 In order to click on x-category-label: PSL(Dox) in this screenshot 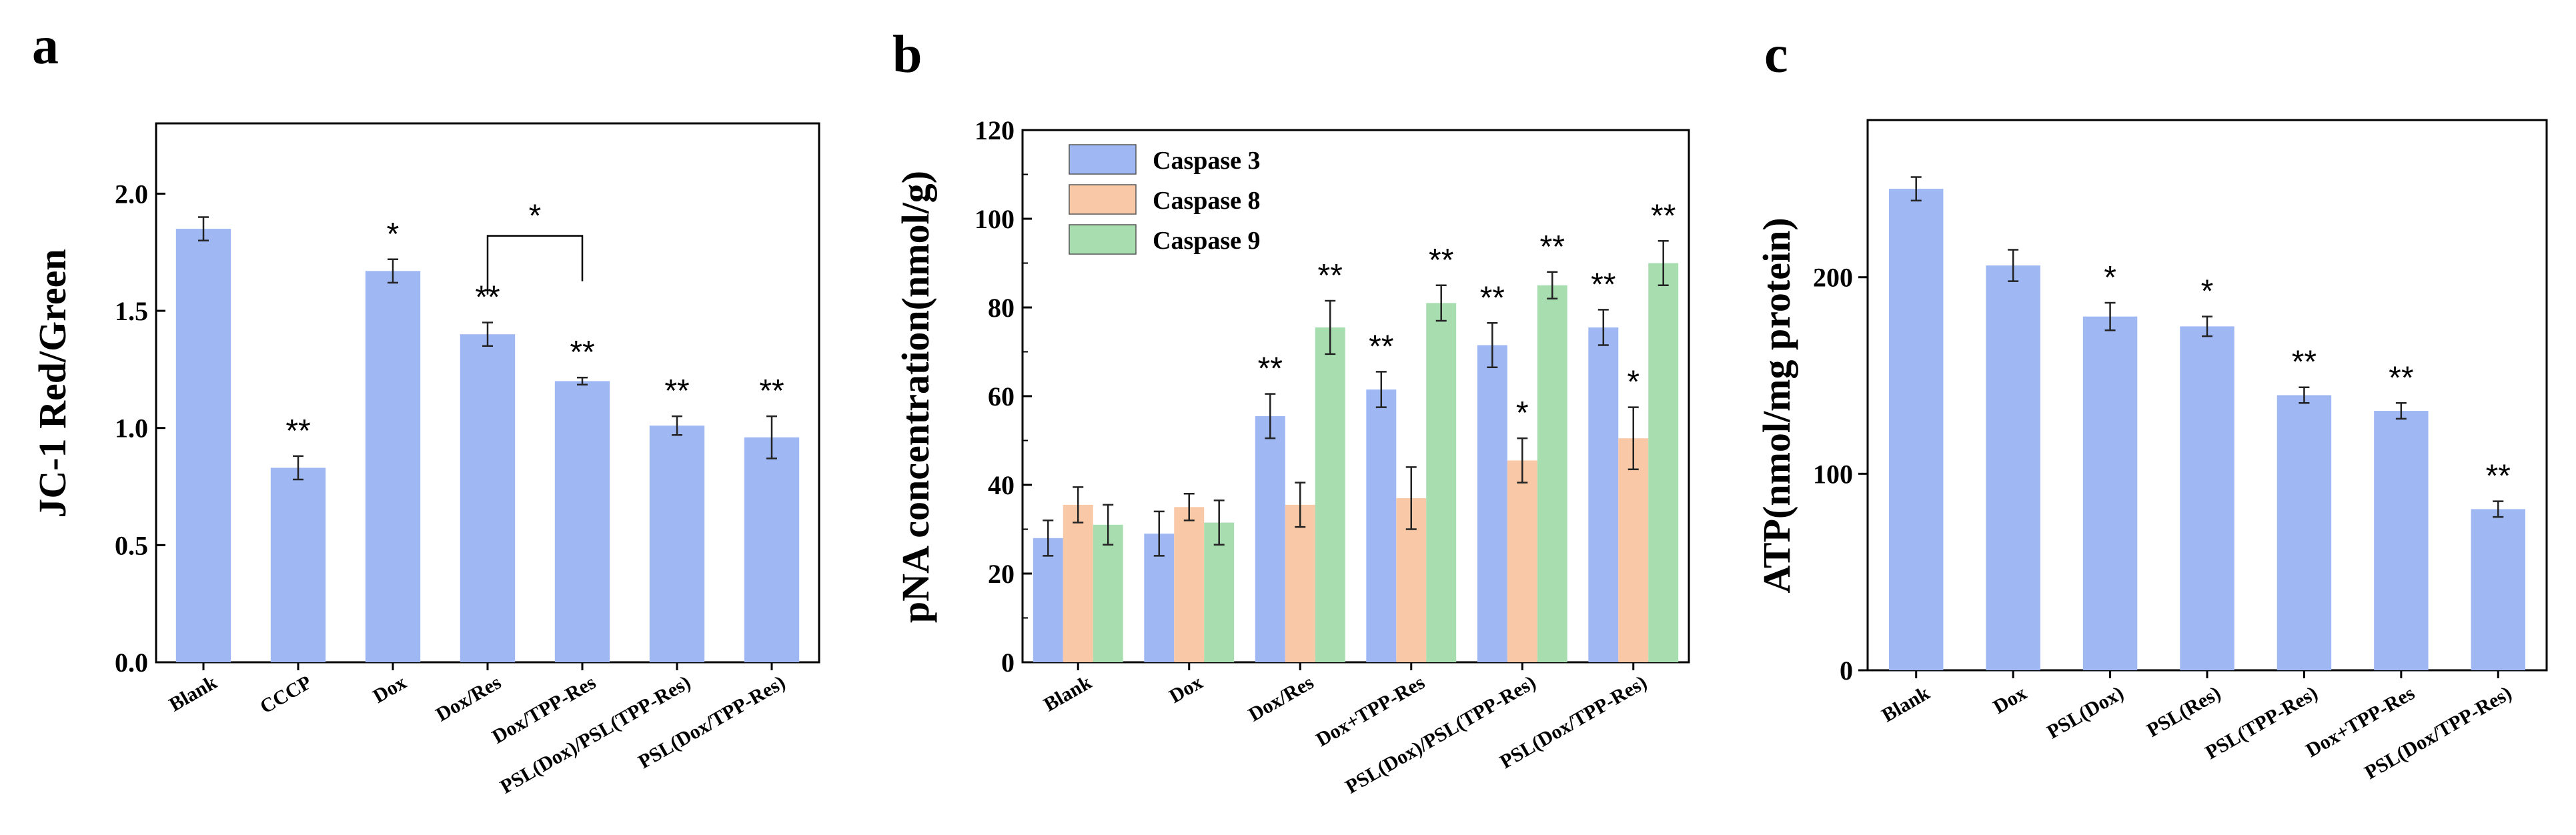, I will do `click(2085, 713)`.